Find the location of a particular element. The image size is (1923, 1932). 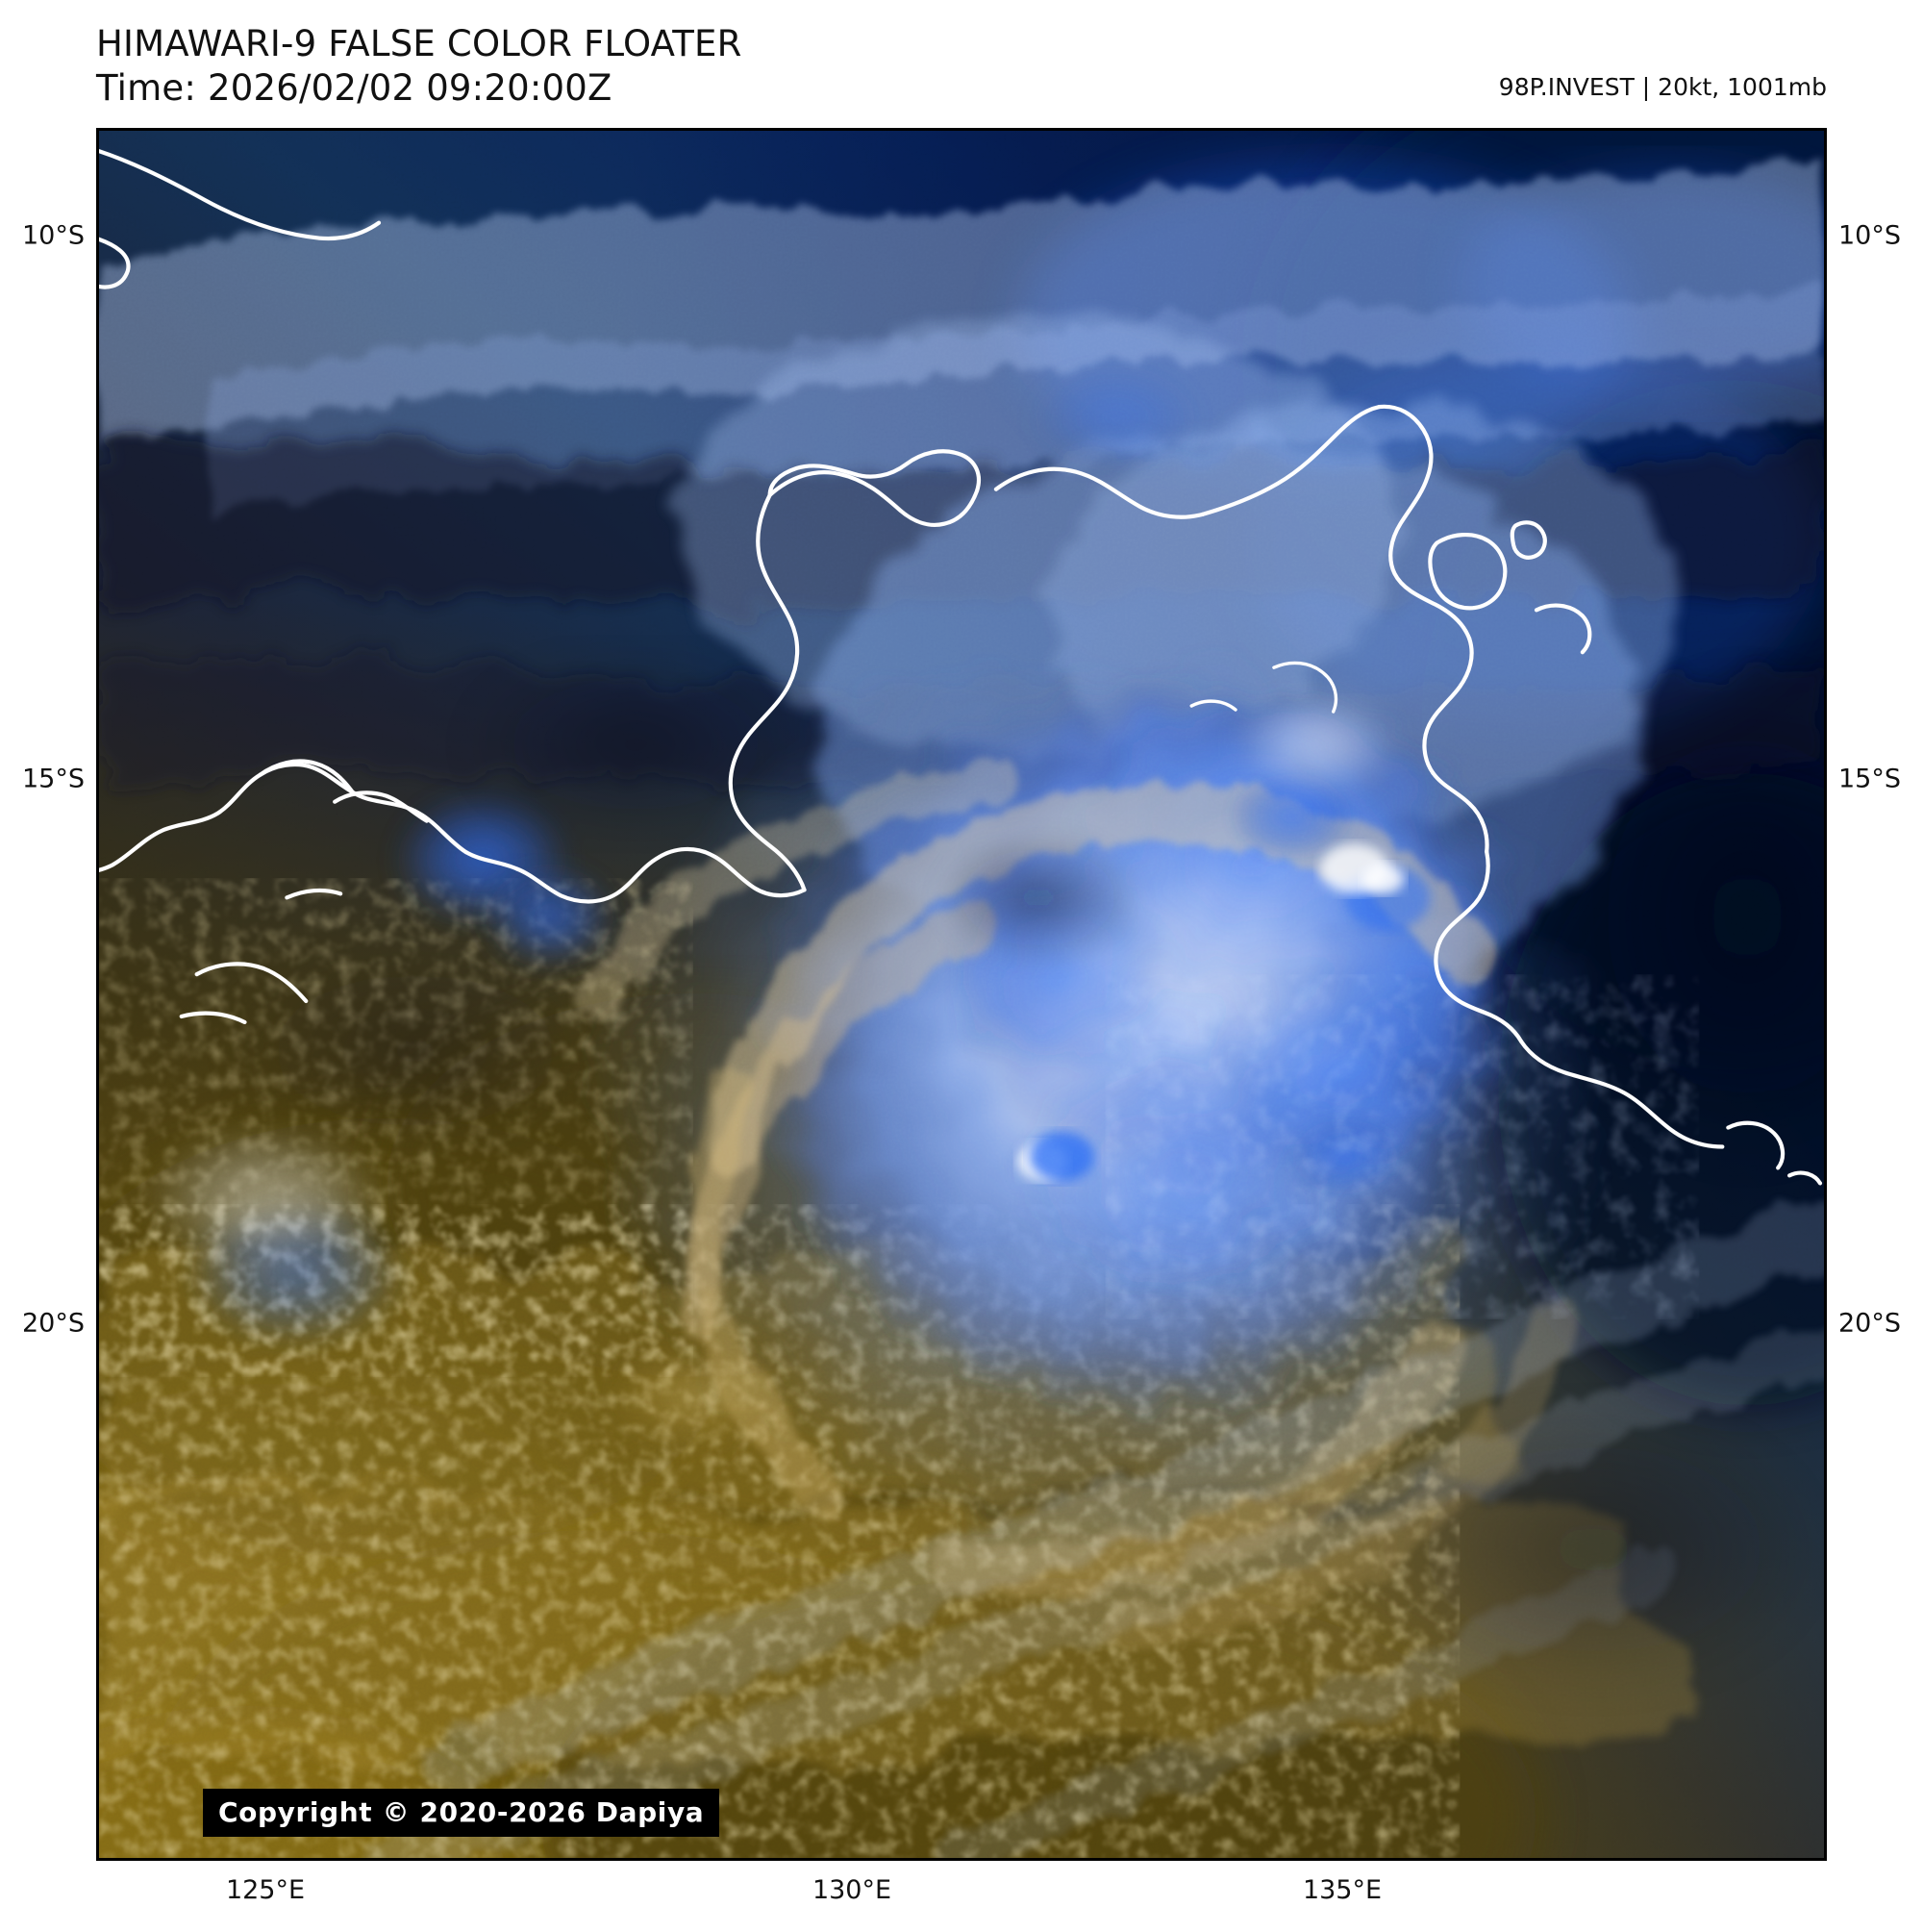

lat-label-left-10s: 10°S is located at coordinates (53, 235).